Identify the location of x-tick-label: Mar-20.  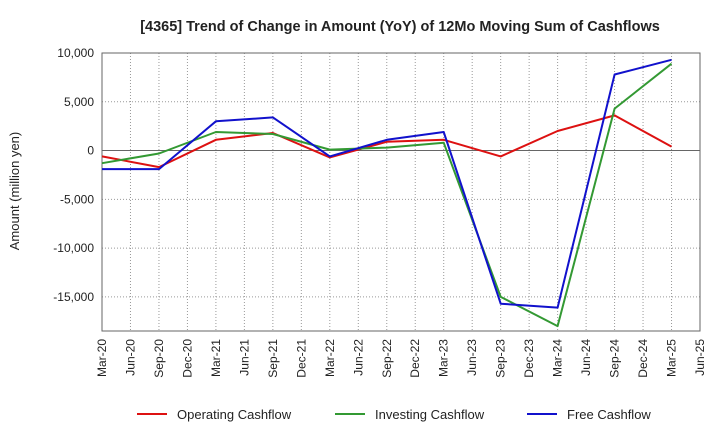
(102, 358).